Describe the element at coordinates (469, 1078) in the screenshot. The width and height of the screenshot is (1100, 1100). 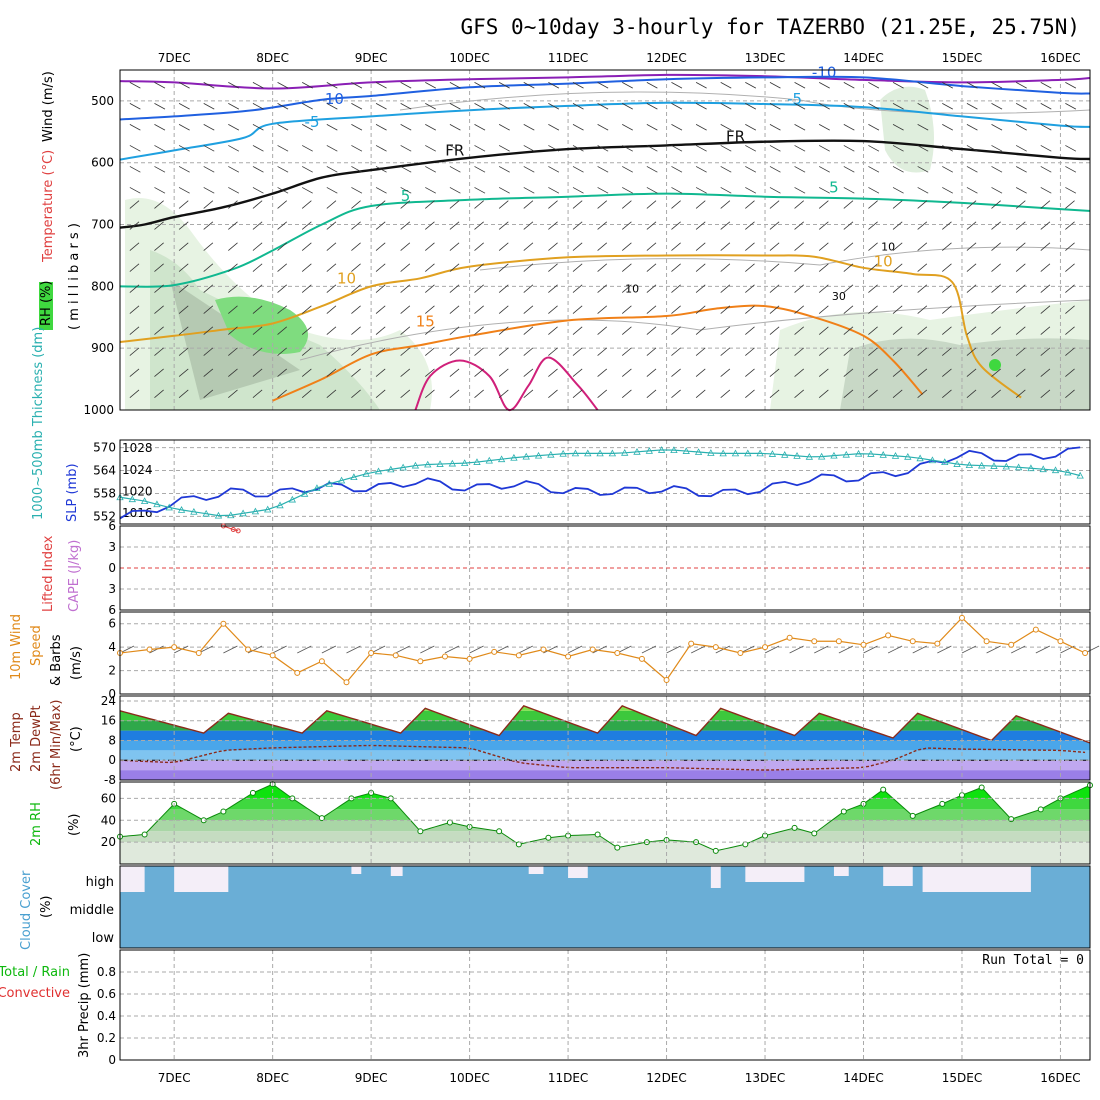
I see `x-tick-bottom-label: 10DEC` at that location.